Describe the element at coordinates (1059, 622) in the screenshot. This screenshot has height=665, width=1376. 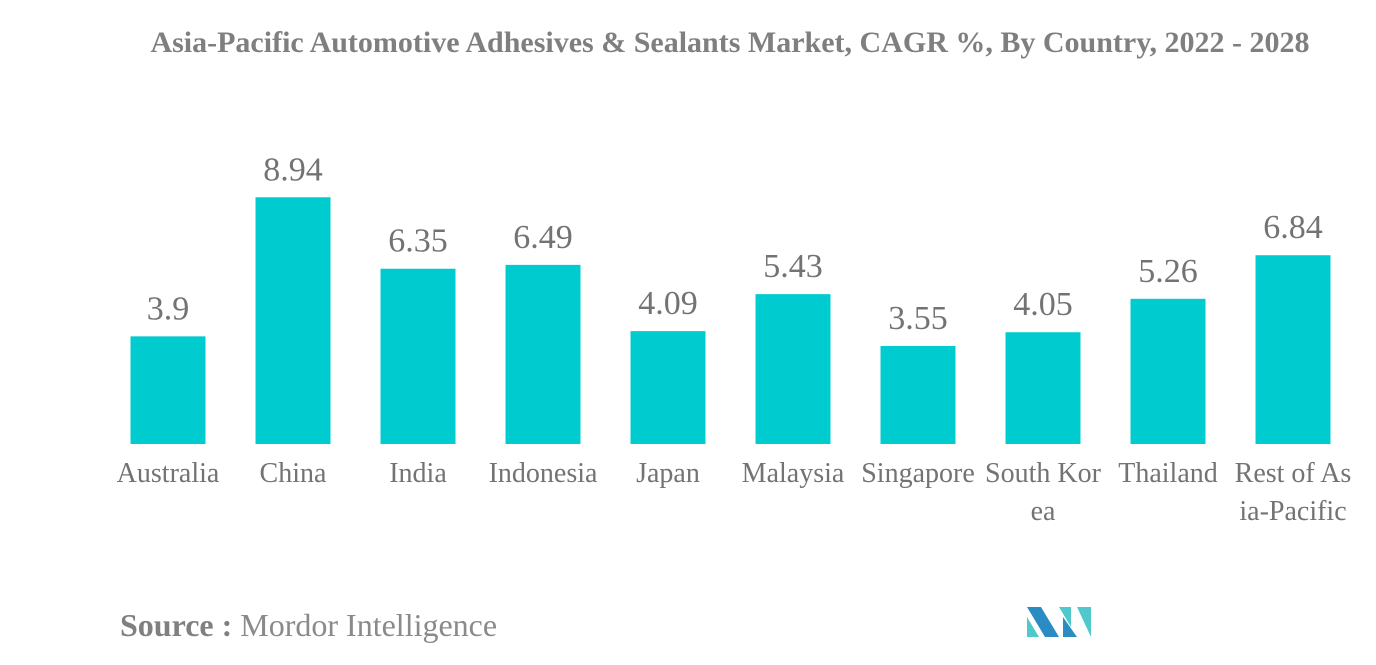
I see `mordor-intelligence-logo` at that location.